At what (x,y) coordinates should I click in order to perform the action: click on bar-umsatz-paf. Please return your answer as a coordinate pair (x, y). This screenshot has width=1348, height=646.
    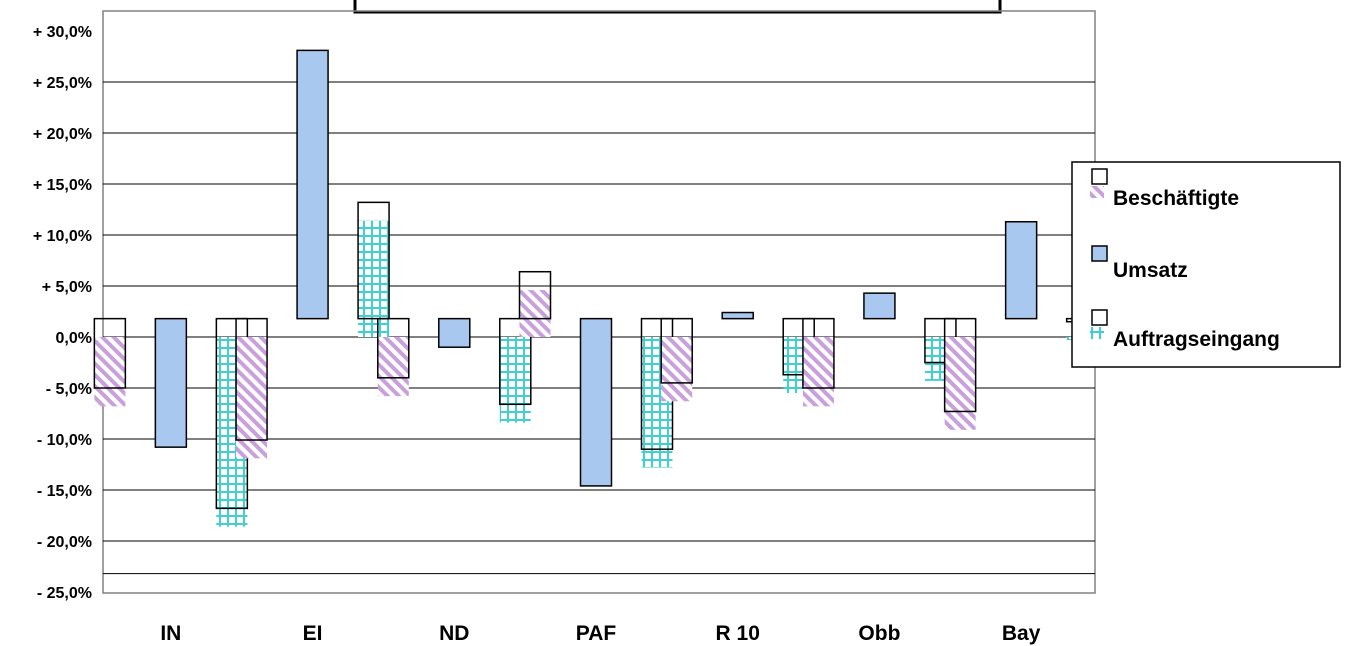
    Looking at the image, I should click on (596, 402).